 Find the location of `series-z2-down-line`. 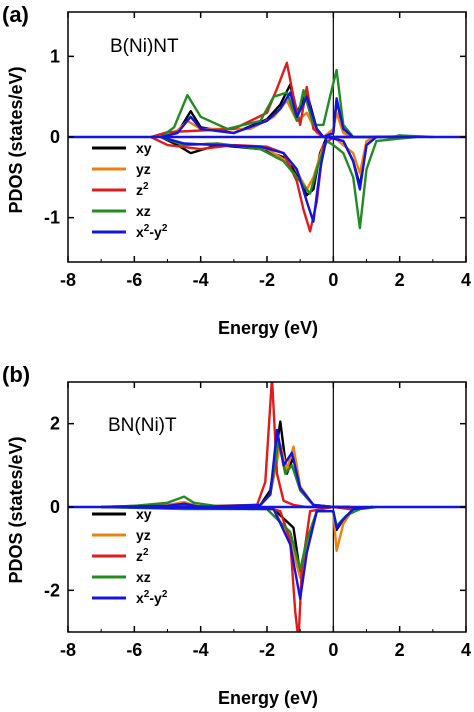

series-z2-down-line is located at coordinates (252, 184).